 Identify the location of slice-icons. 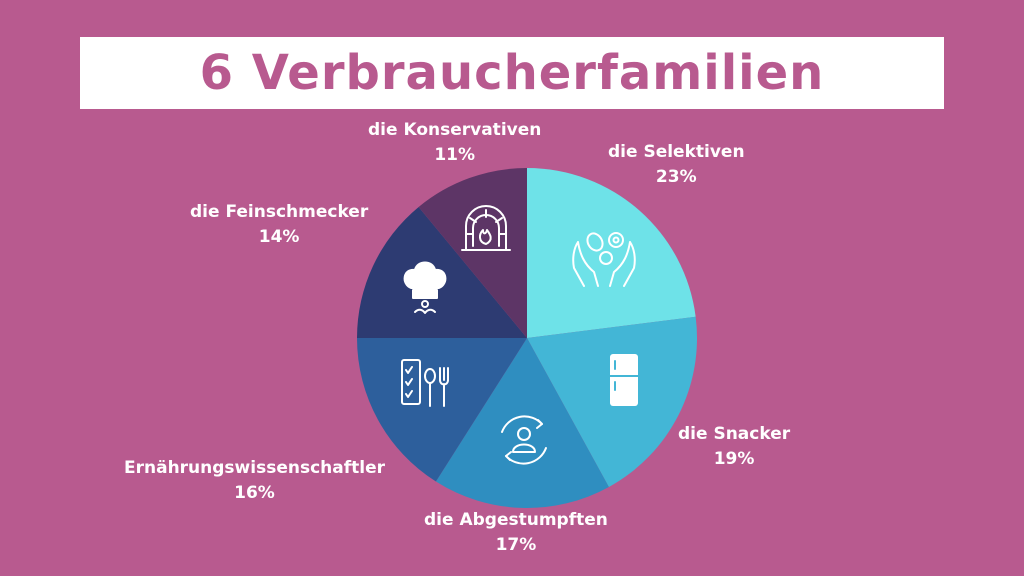
(520, 335).